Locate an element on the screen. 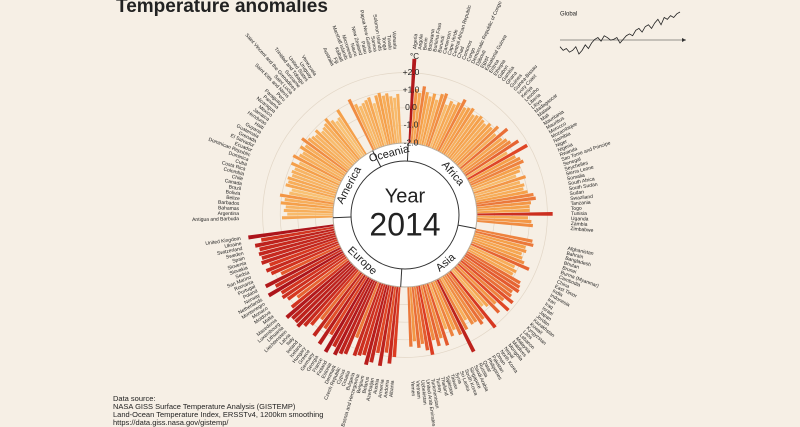  country-label: Colombia is located at coordinates (234, 171).